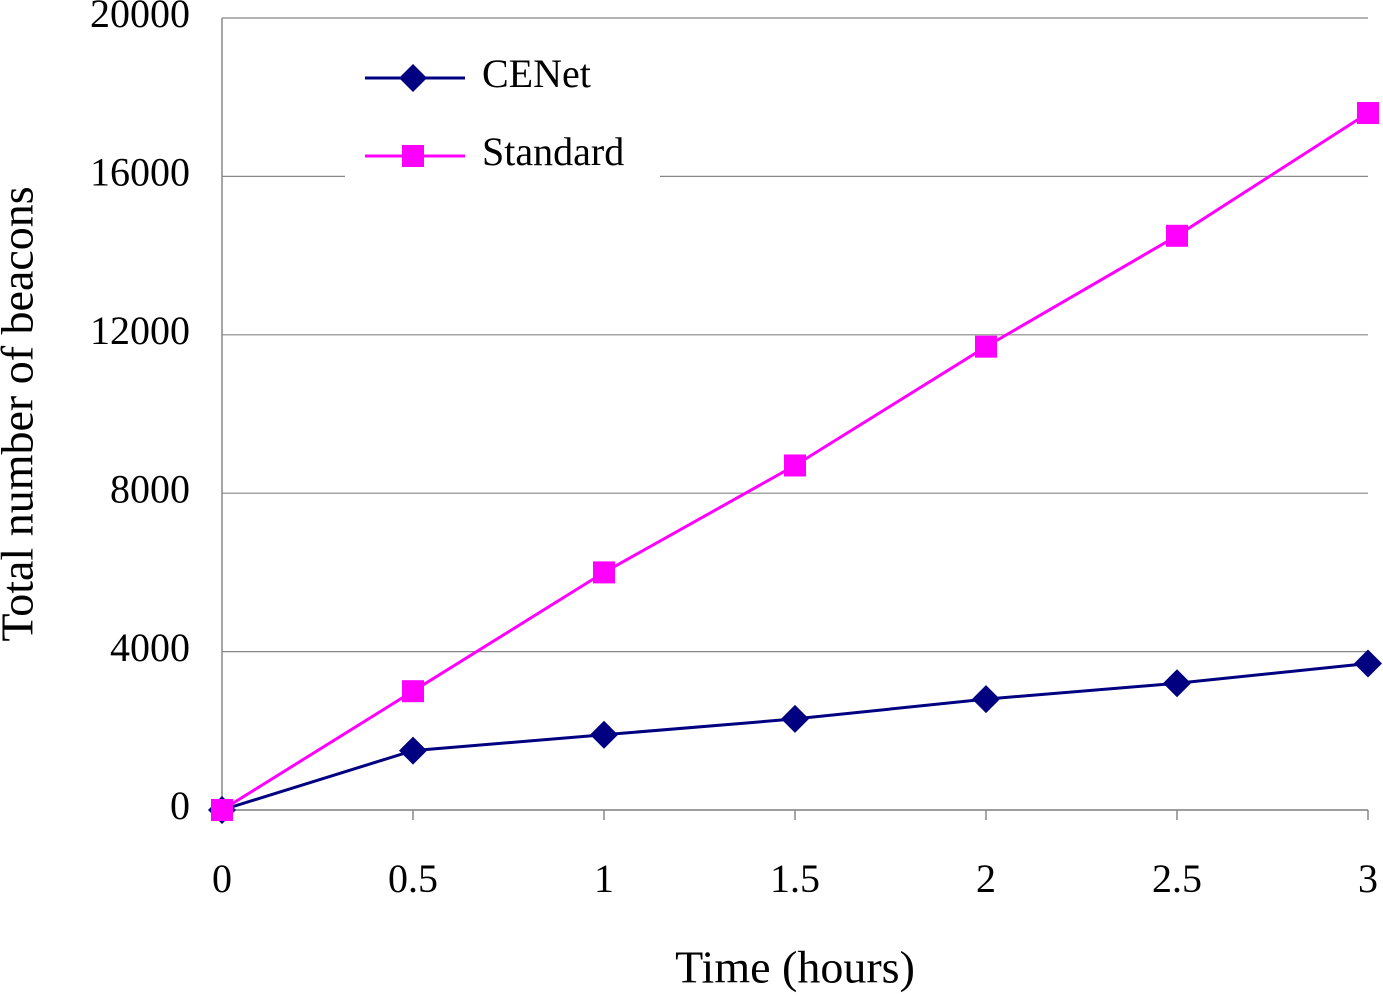 This screenshot has width=1383, height=1000. Describe the element at coordinates (180, 805) in the screenshot. I see `y-tick-label: 0` at that location.